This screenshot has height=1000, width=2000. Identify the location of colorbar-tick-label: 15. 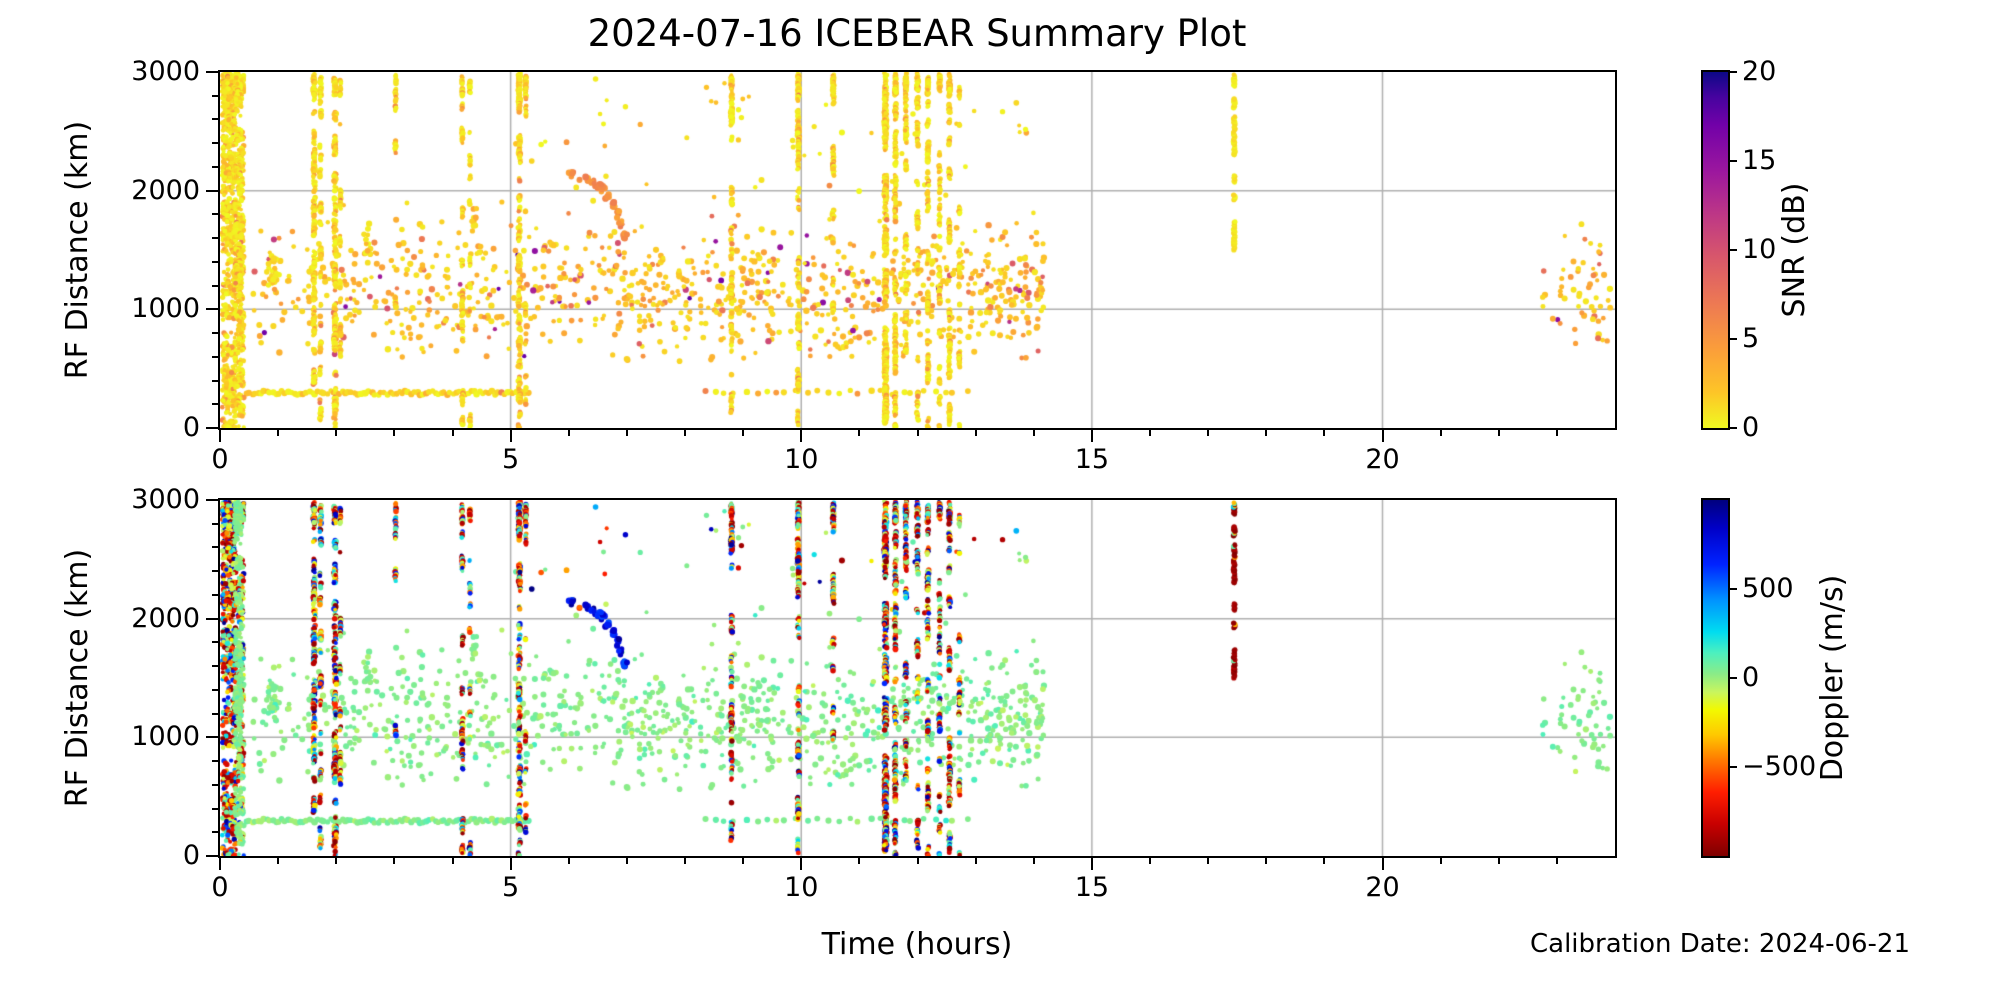
(1759, 160).